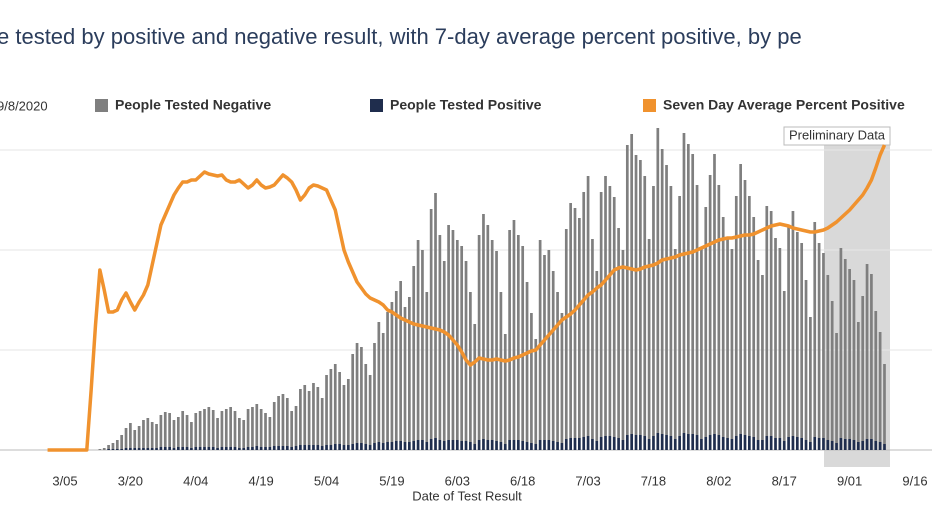  Describe the element at coordinates (260, 480) in the screenshot. I see `x-tick-label: 4/19` at that location.